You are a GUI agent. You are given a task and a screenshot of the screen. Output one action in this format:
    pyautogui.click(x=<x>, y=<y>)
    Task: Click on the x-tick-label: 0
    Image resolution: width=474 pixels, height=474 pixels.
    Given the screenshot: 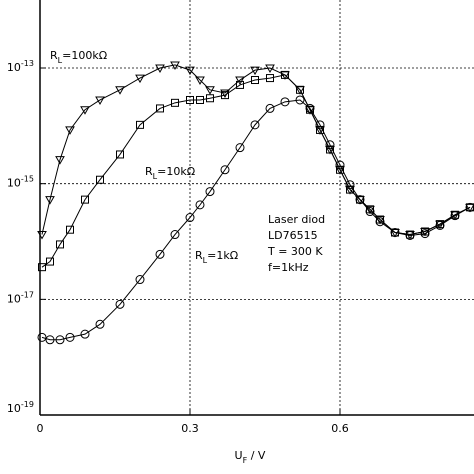 What is the action you would take?
    pyautogui.click(x=40, y=428)
    